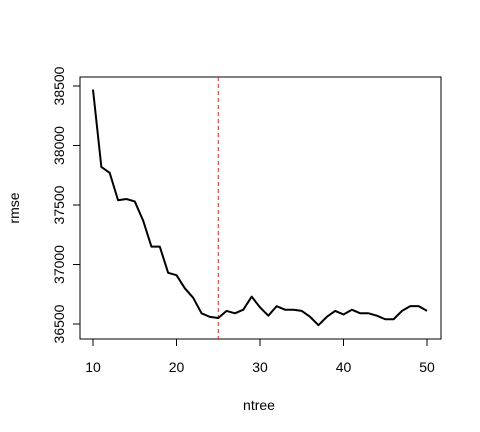 The image size is (480, 432). What do you see at coordinates (427, 367) in the screenshot?
I see `x-tick-label: 50` at bounding box center [427, 367].